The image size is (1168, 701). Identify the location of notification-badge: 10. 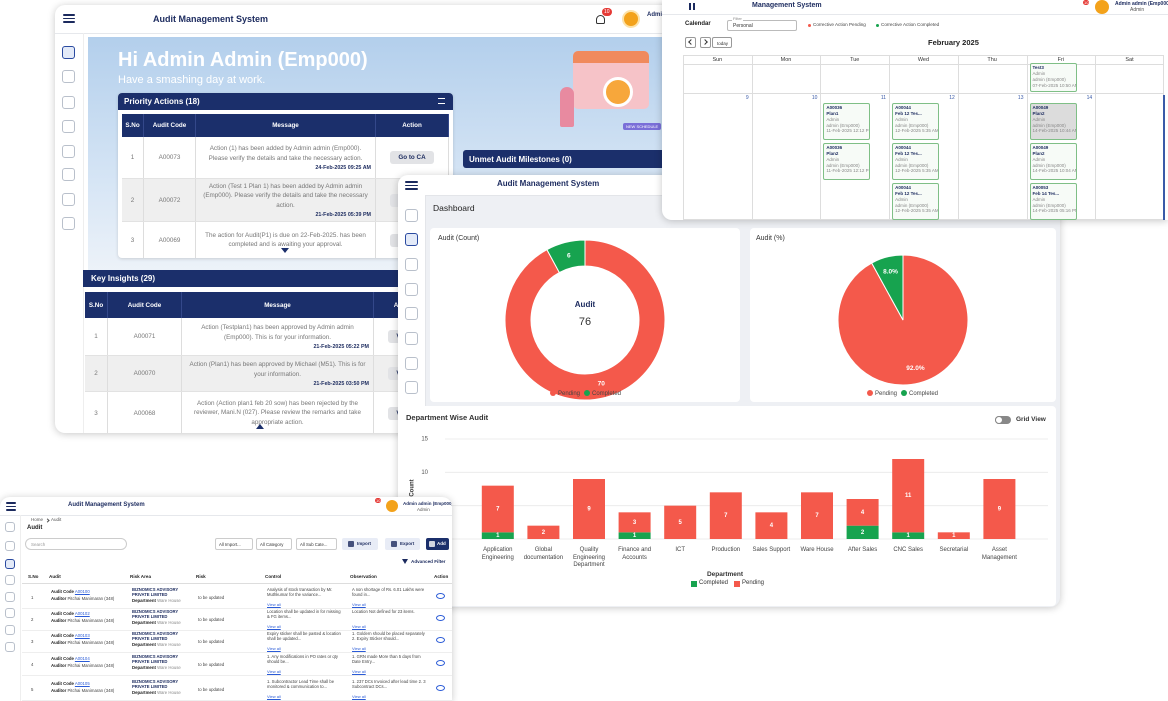
(378, 500).